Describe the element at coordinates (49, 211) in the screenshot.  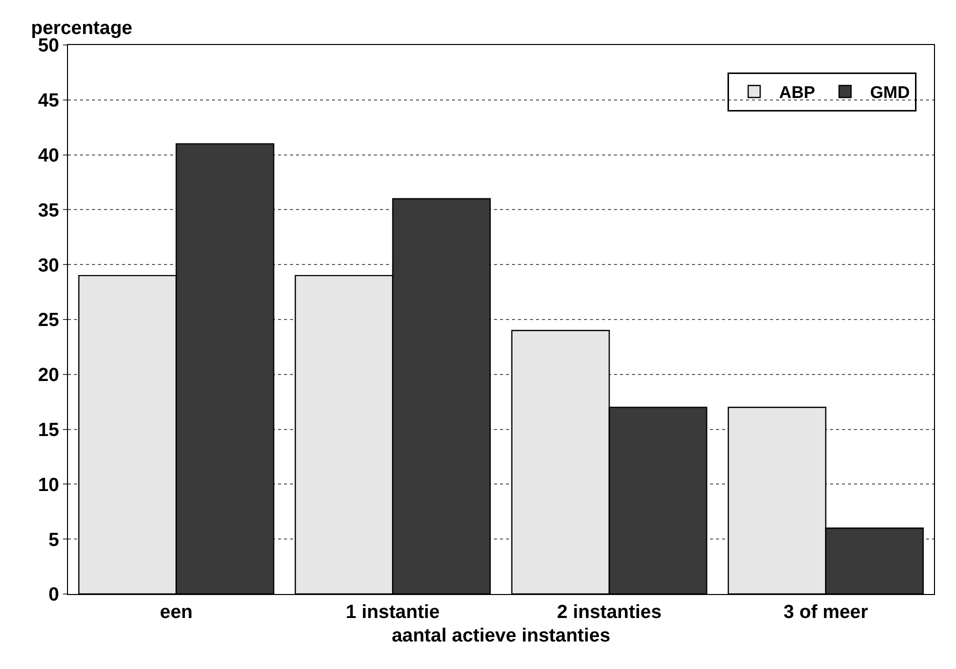
I see `y-tick-label: 35` at that location.